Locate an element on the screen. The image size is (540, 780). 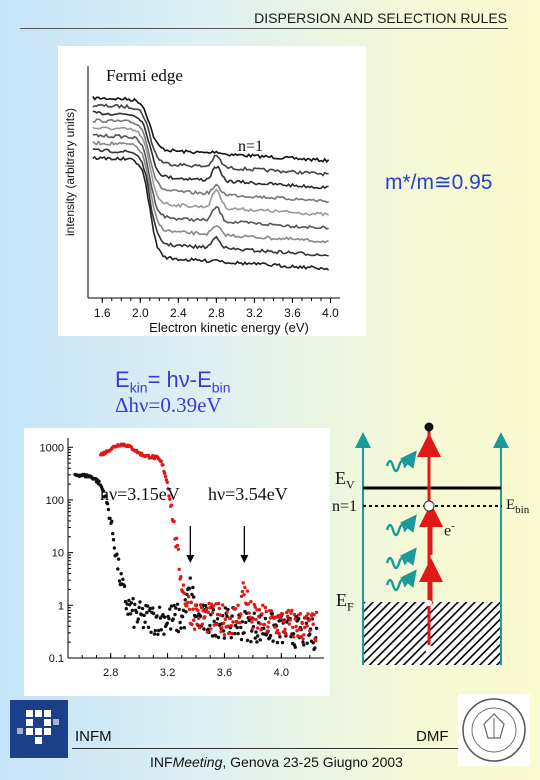
n1-level-label: n=1 is located at coordinates (345, 506).